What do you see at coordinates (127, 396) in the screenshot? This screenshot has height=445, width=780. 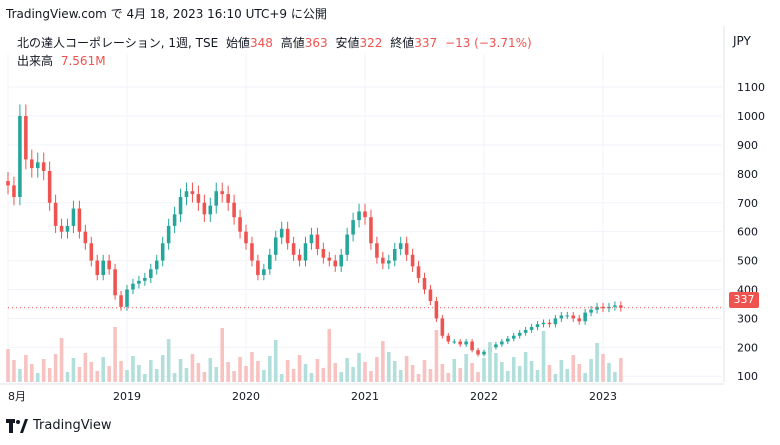 I see `x-tick-label: 2019` at bounding box center [127, 396].